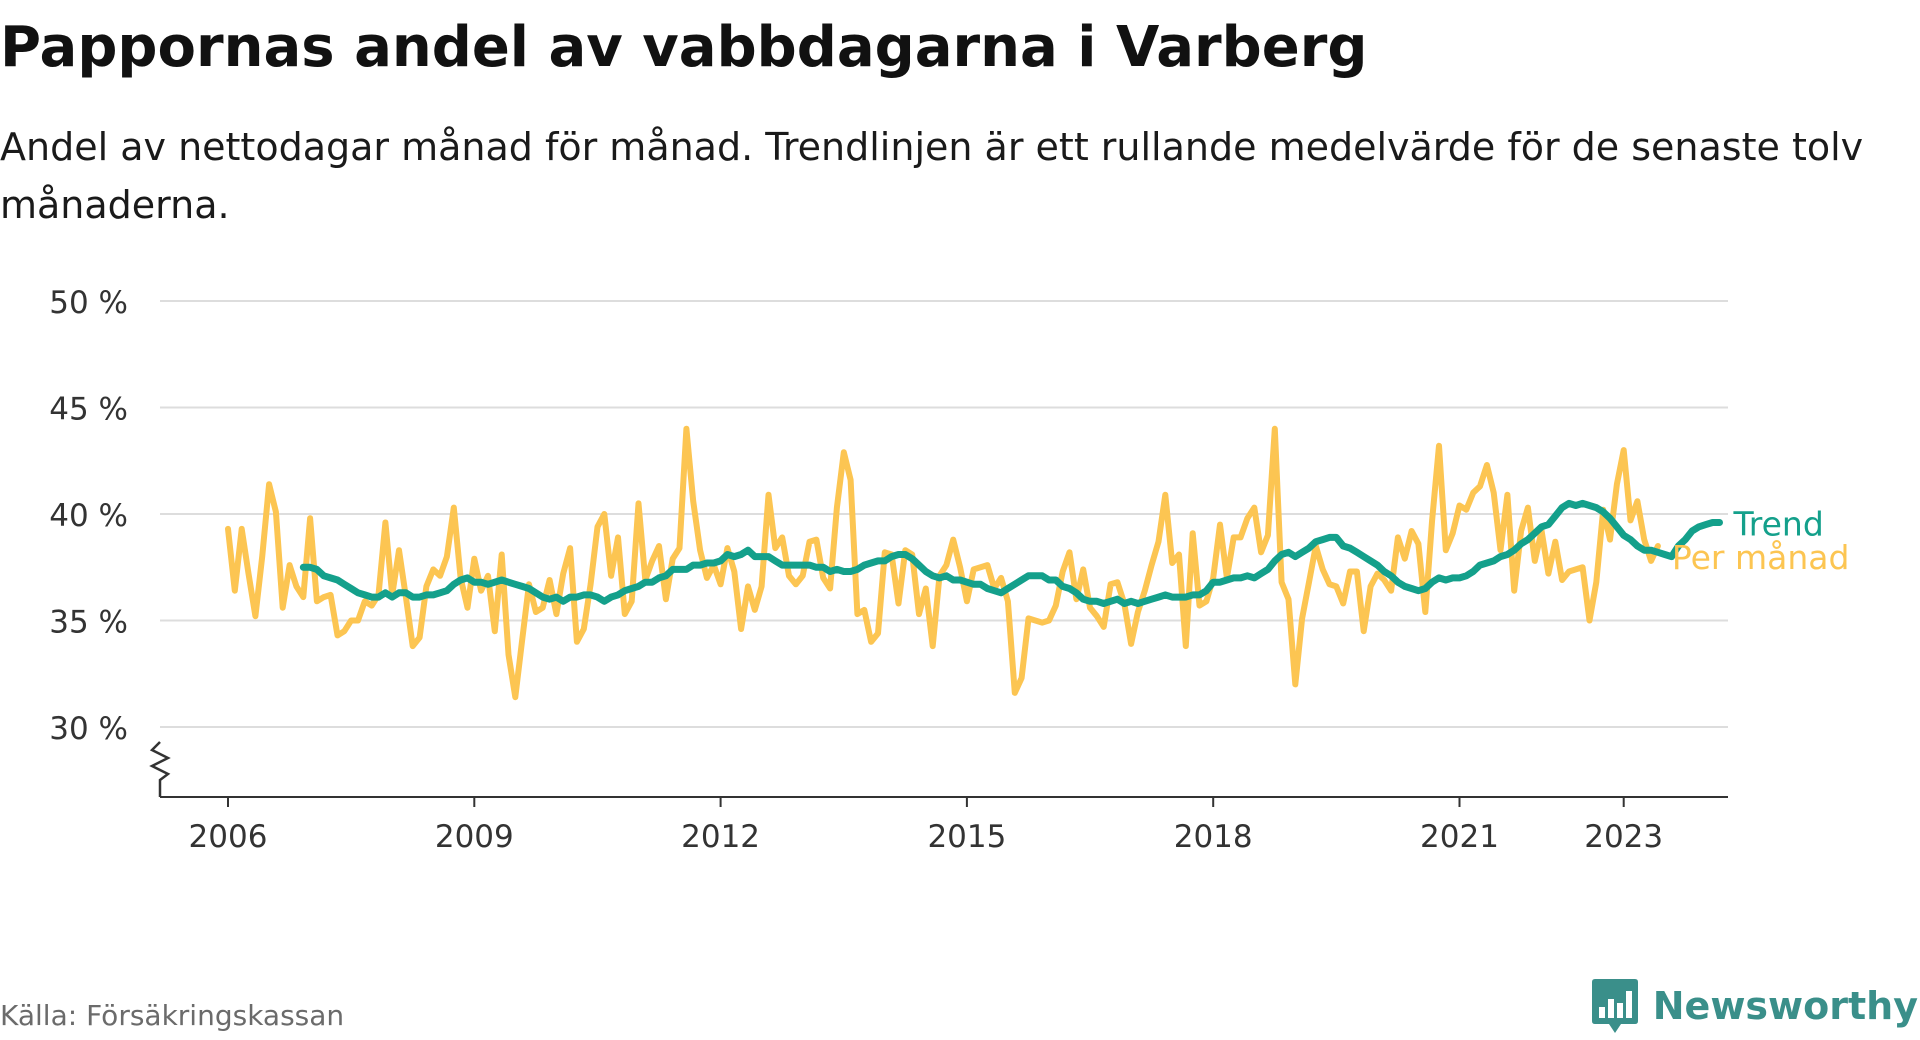 The height and width of the screenshot is (1040, 1920). Describe the element at coordinates (1777, 524) in the screenshot. I see `trend-series-label: Trend` at that location.